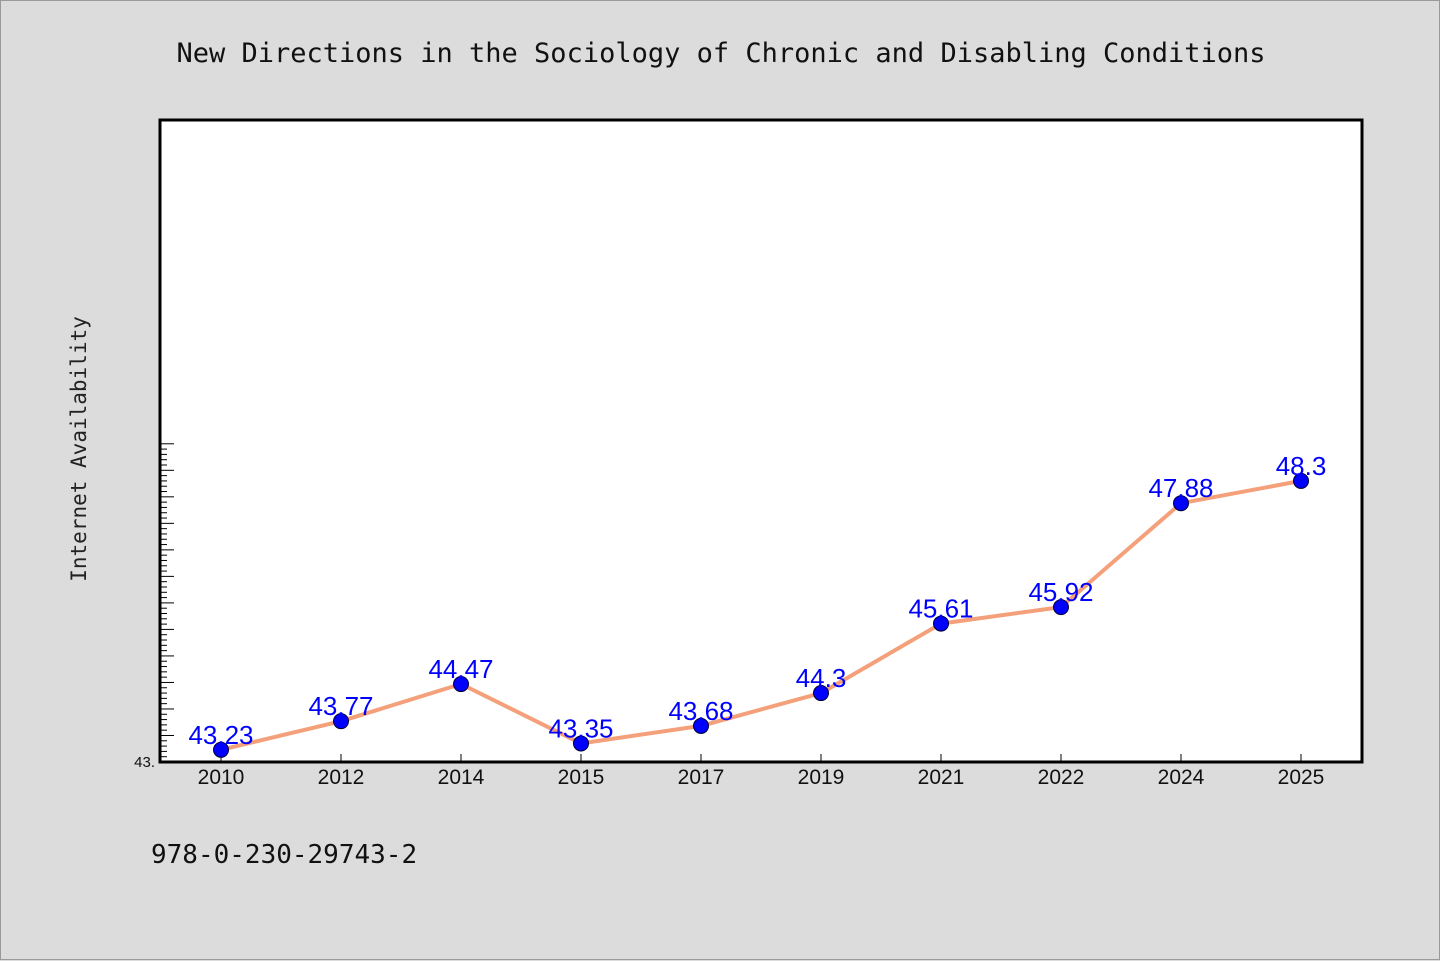 This screenshot has width=1440, height=961. I want to click on data-label: 43.77, so click(340, 706).